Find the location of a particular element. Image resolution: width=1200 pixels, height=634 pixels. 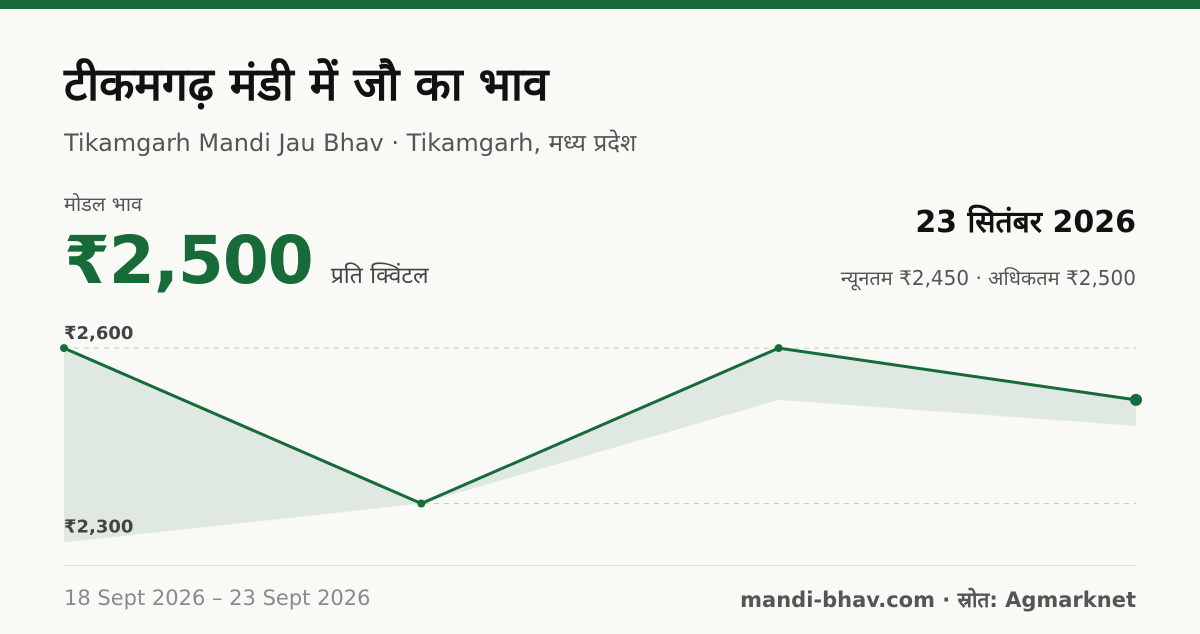

modal-price-row: ₹2,500 प्रति क्विंटल is located at coordinates (246, 260).